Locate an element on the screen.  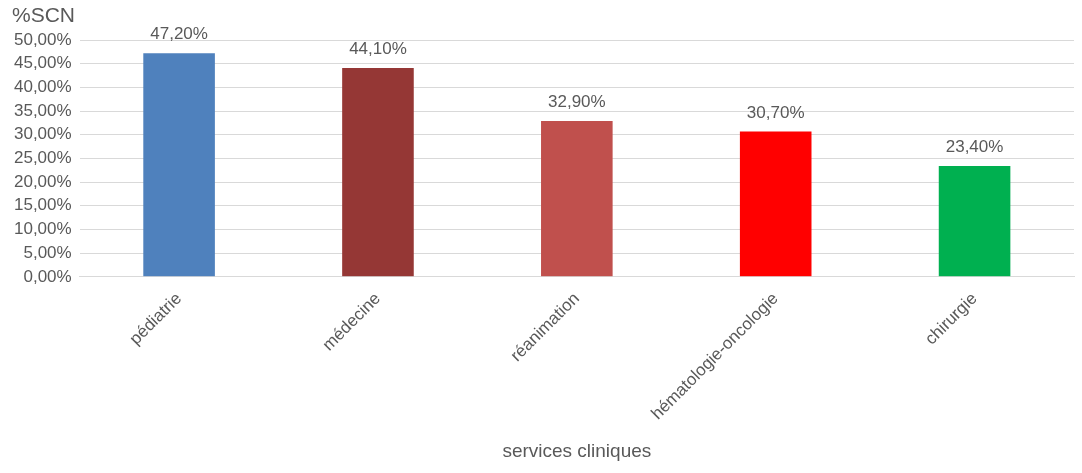
y-tick-label: 10,00% is located at coordinates (42, 229).